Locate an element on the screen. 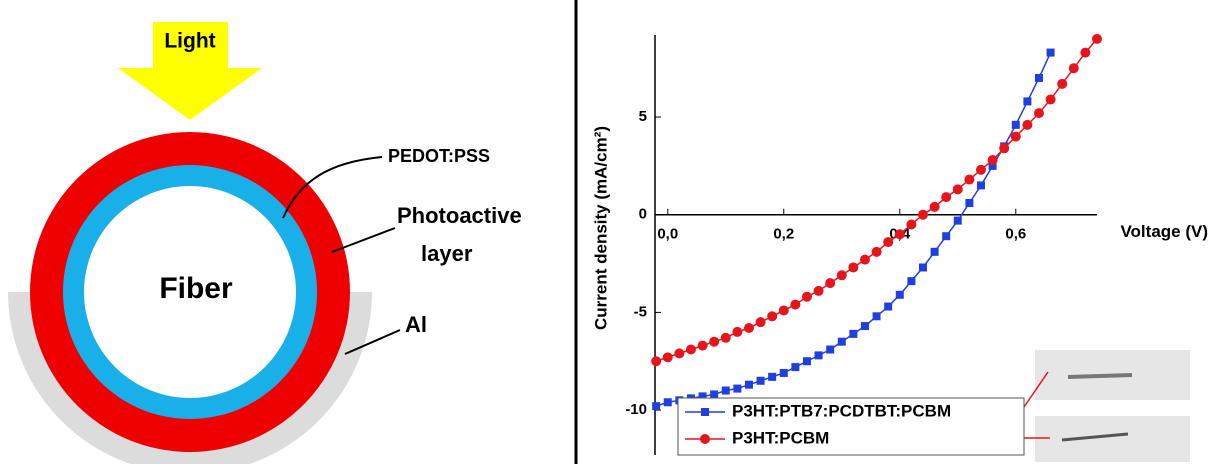 The image size is (1215, 469). layer-label: Al is located at coordinates (416, 324).